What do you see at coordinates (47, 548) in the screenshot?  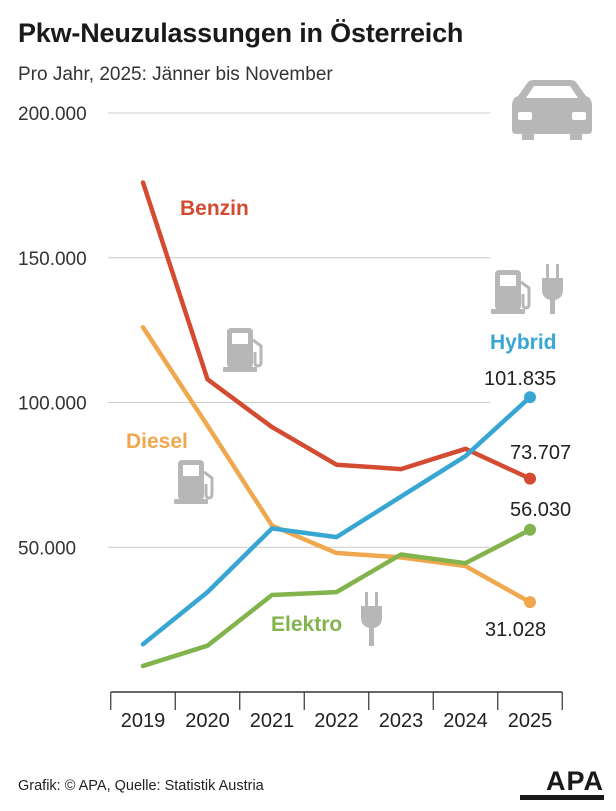 I see `y-tick-label: 50.000` at bounding box center [47, 548].